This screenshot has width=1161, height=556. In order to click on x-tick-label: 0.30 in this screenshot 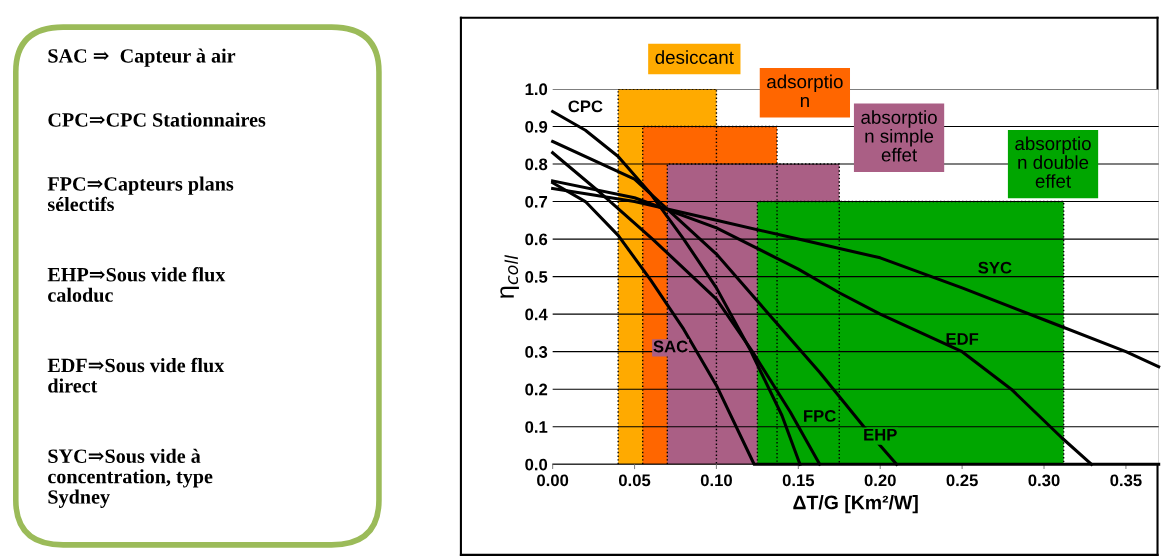, I will do `click(1044, 480)`.